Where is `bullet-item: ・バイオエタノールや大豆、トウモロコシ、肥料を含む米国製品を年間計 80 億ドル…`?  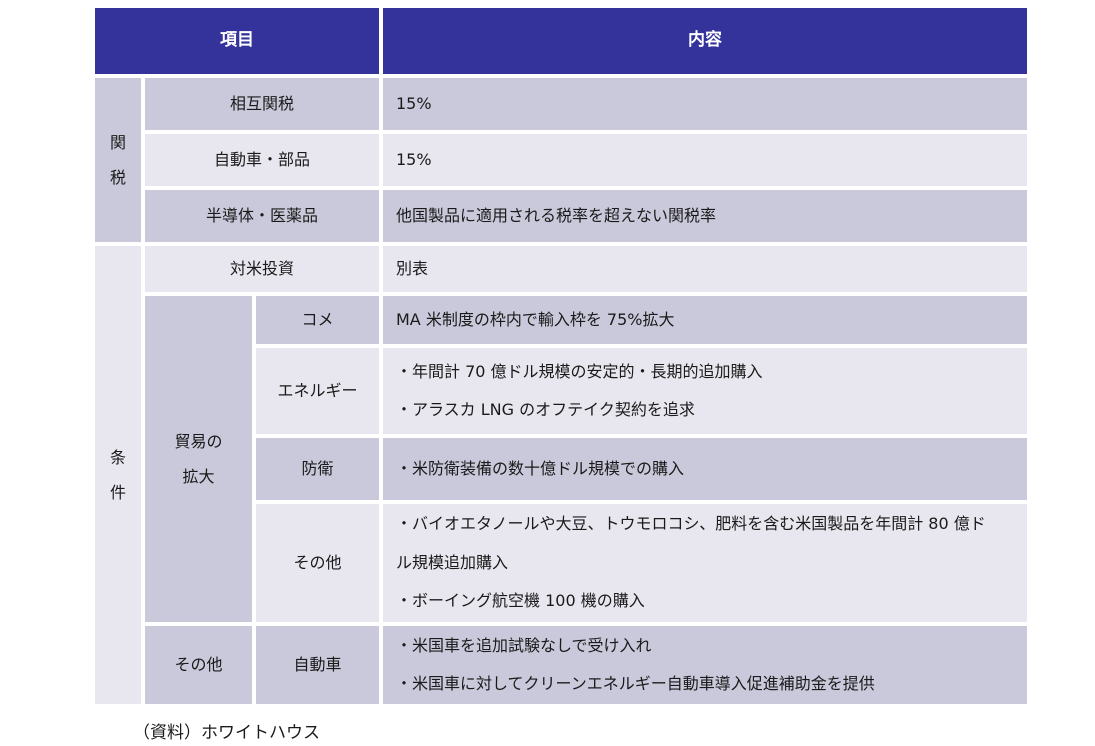 bullet-item: ・バイオエタノールや大豆、トウモロコシ、肥料を含む米国製品を年間計 80 億ドル… is located at coordinates (691, 543).